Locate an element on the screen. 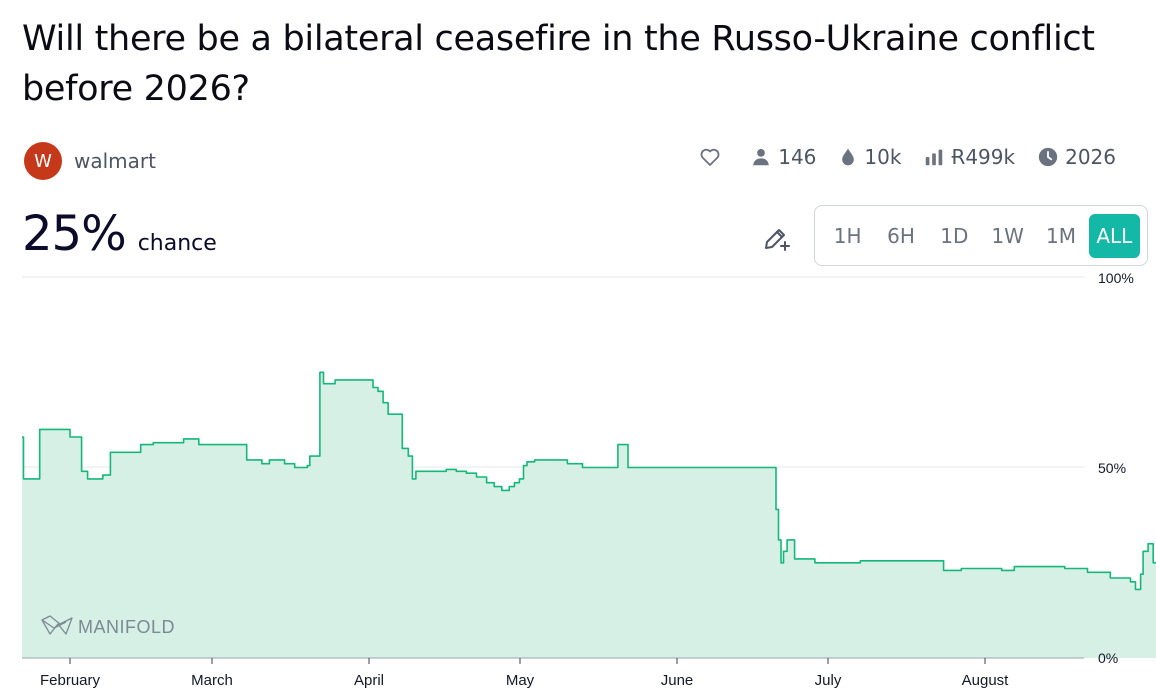 This screenshot has height=700, width=1156. range-1d: 1D is located at coordinates (954, 235).